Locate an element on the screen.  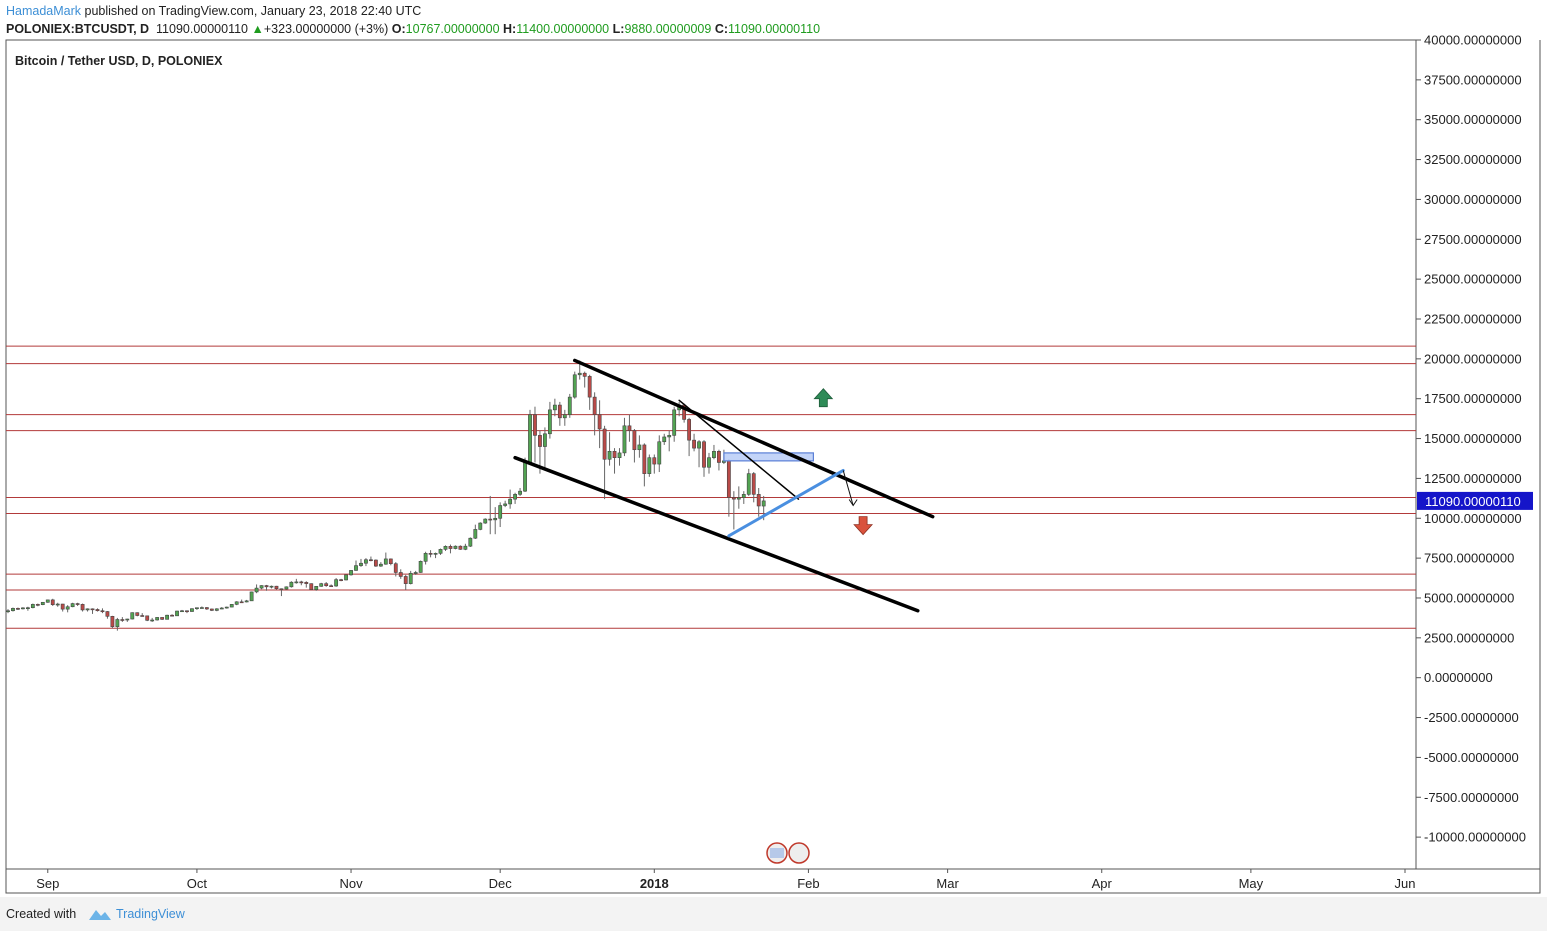
time-tick-label: Dec is located at coordinates (501, 883).